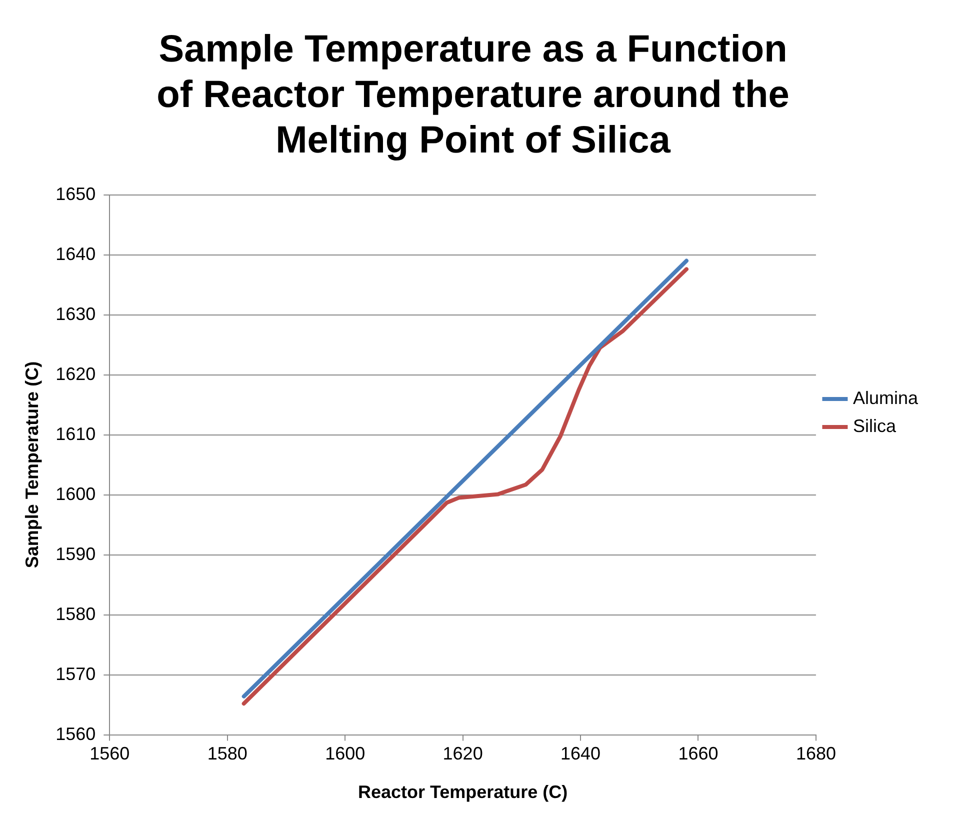 This screenshot has height=831, width=961. What do you see at coordinates (816, 754) in the screenshot?
I see `x-tick-label: 1680` at bounding box center [816, 754].